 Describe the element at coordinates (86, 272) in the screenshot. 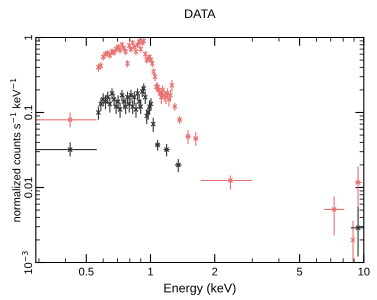

I see `x-tick-label: 0.5` at that location.